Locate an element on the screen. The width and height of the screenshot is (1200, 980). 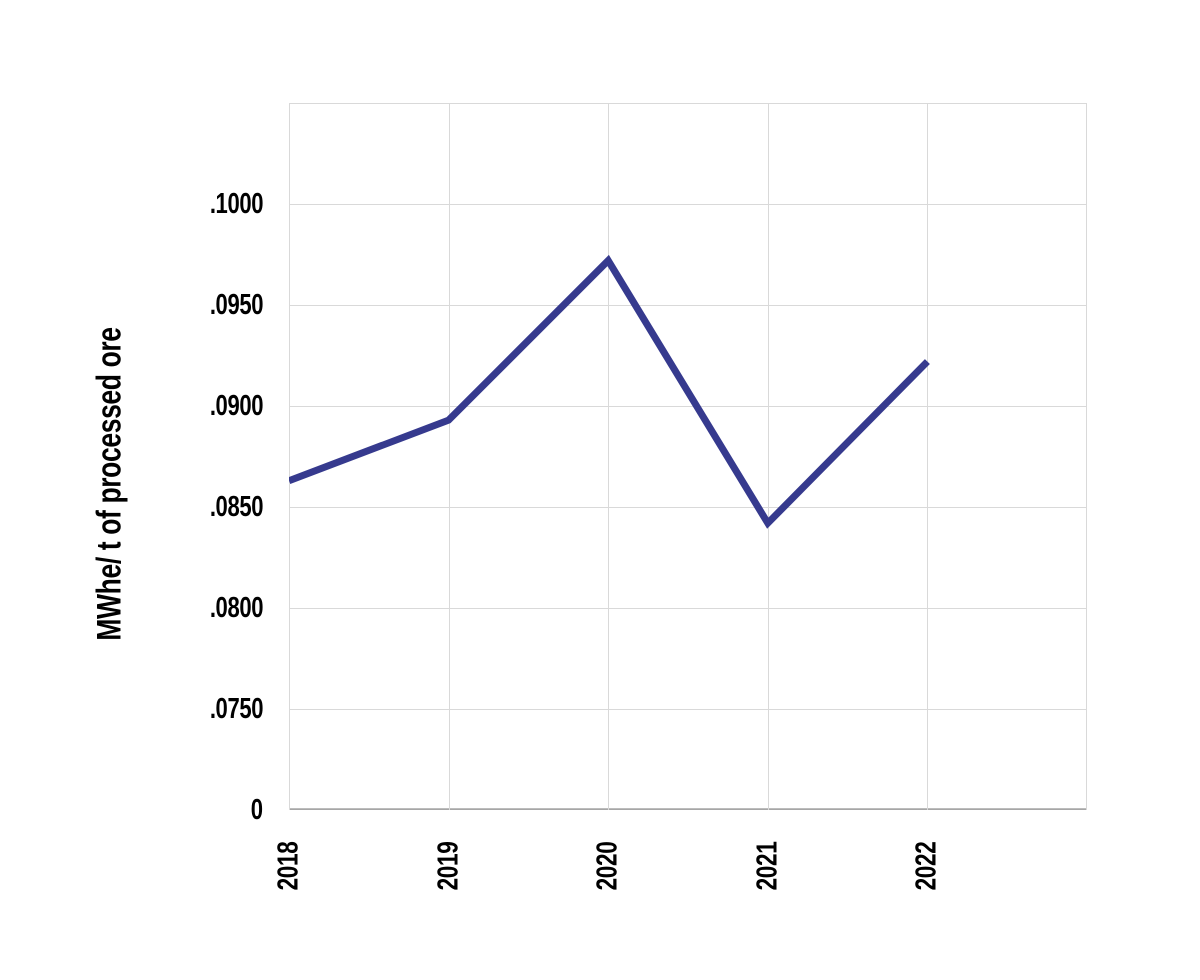
x-tick-label: 2018 is located at coordinates (288, 866).